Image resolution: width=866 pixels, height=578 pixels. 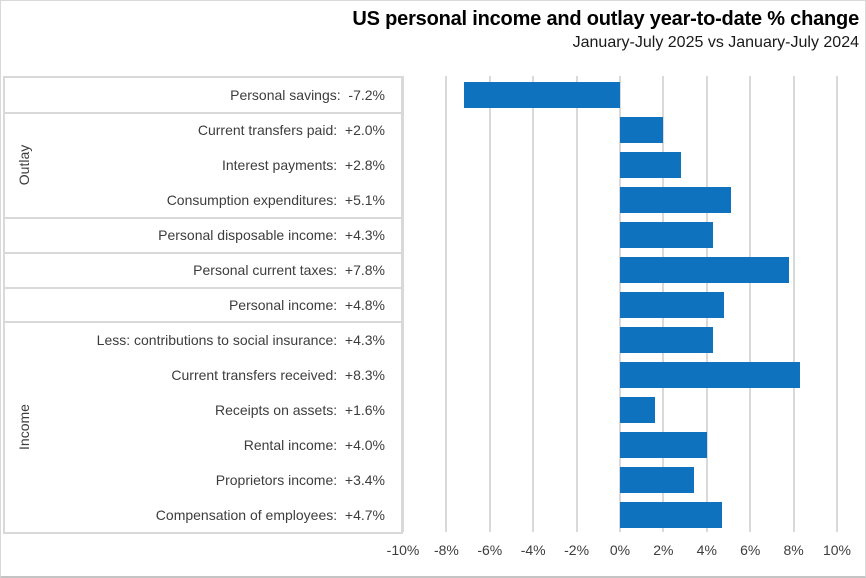 I want to click on category-label: Compensation of employees: +4.7%, so click(x=270, y=514).